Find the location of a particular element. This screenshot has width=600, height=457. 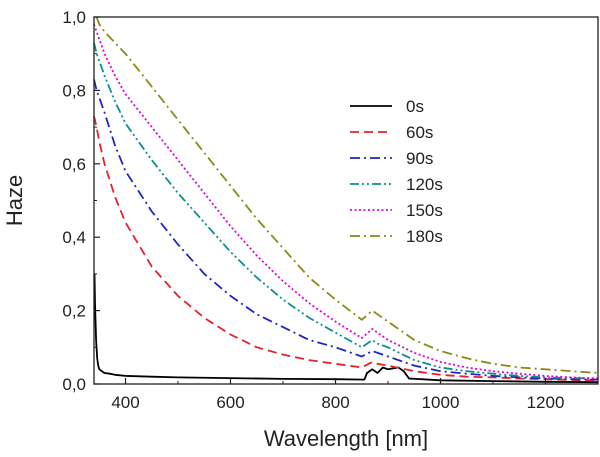

legend-label-150s: 150s is located at coordinates (424, 210).